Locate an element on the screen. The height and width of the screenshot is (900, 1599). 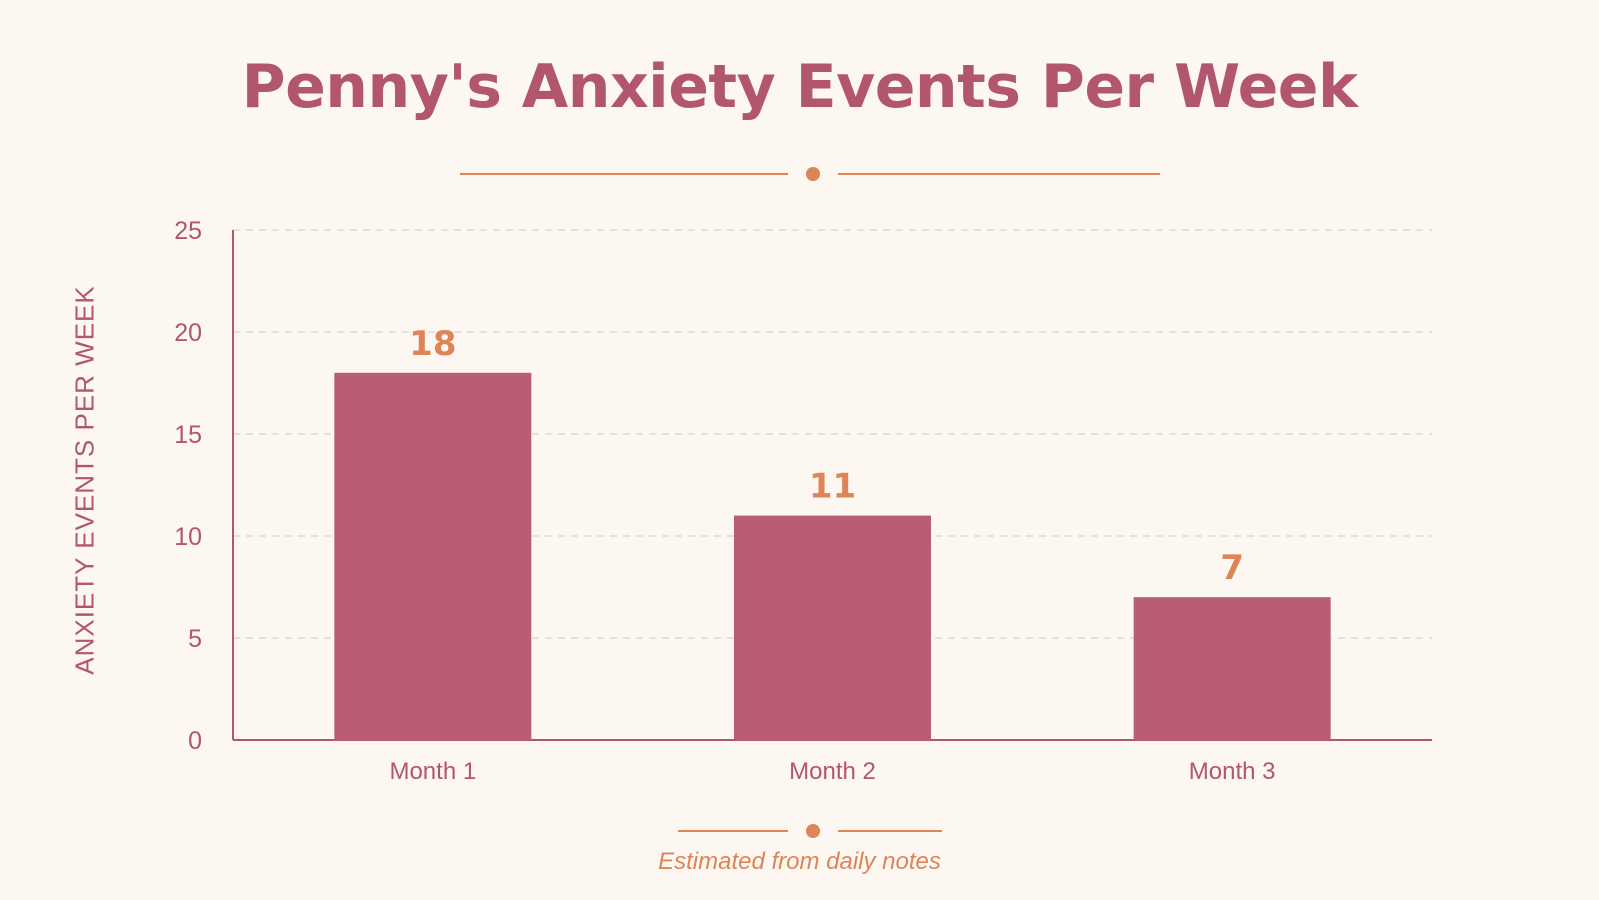
y-tick-label: 10 is located at coordinates (188, 537).